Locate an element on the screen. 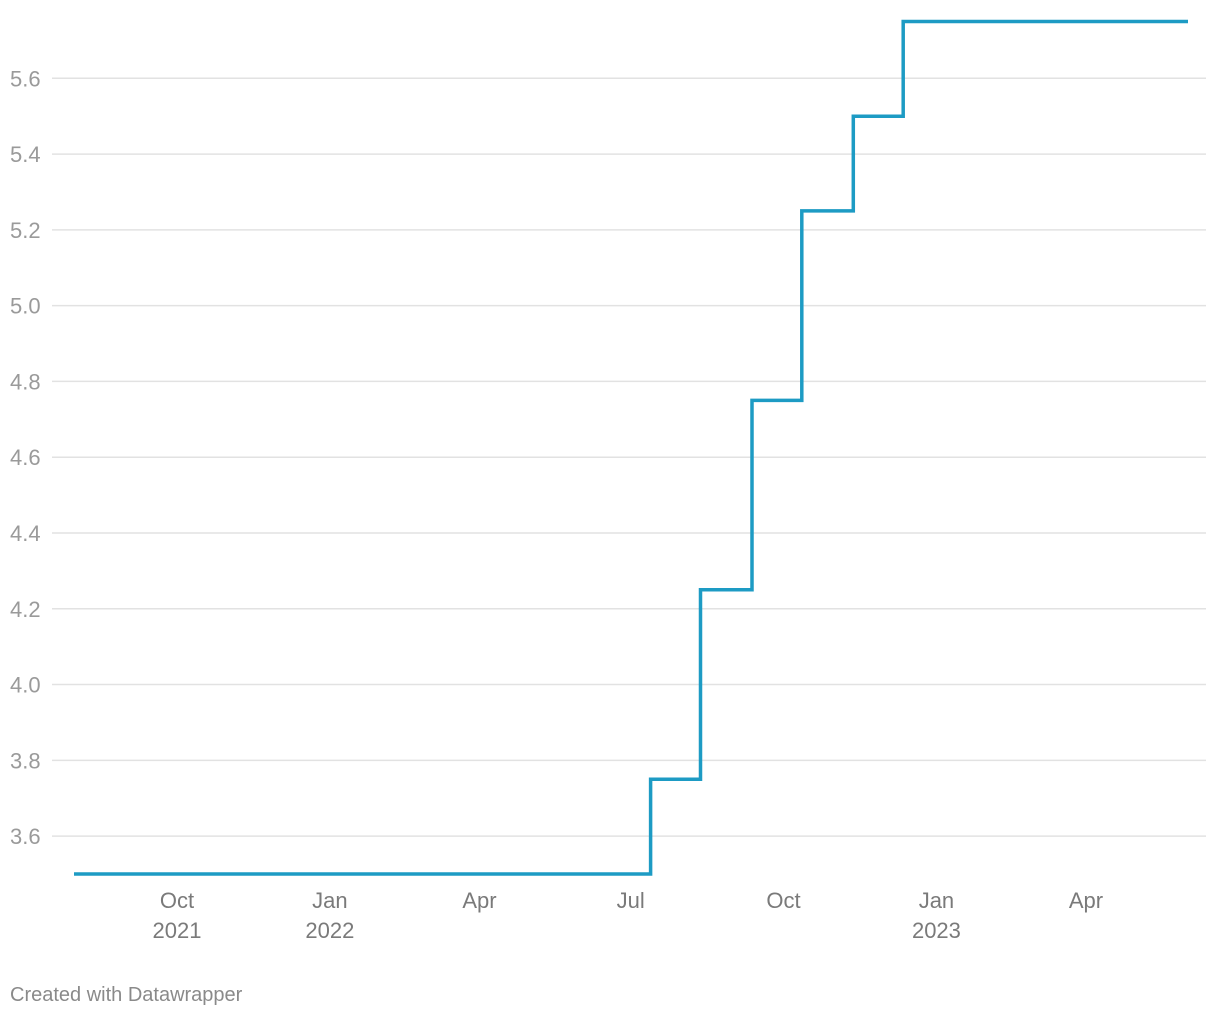 This screenshot has height=1020, width=1220. y-tick-label: 5.6 is located at coordinates (25, 78).